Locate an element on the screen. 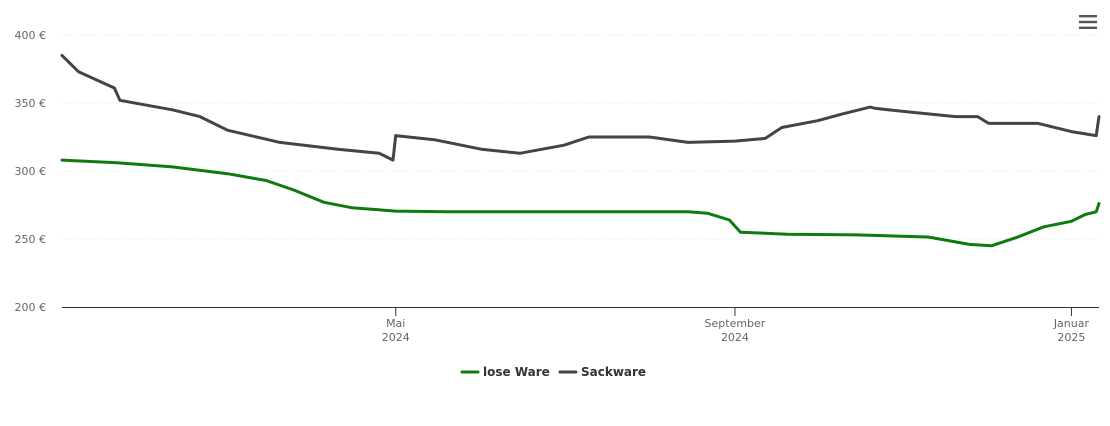  y-tick-label: 200 € is located at coordinates (31, 307).